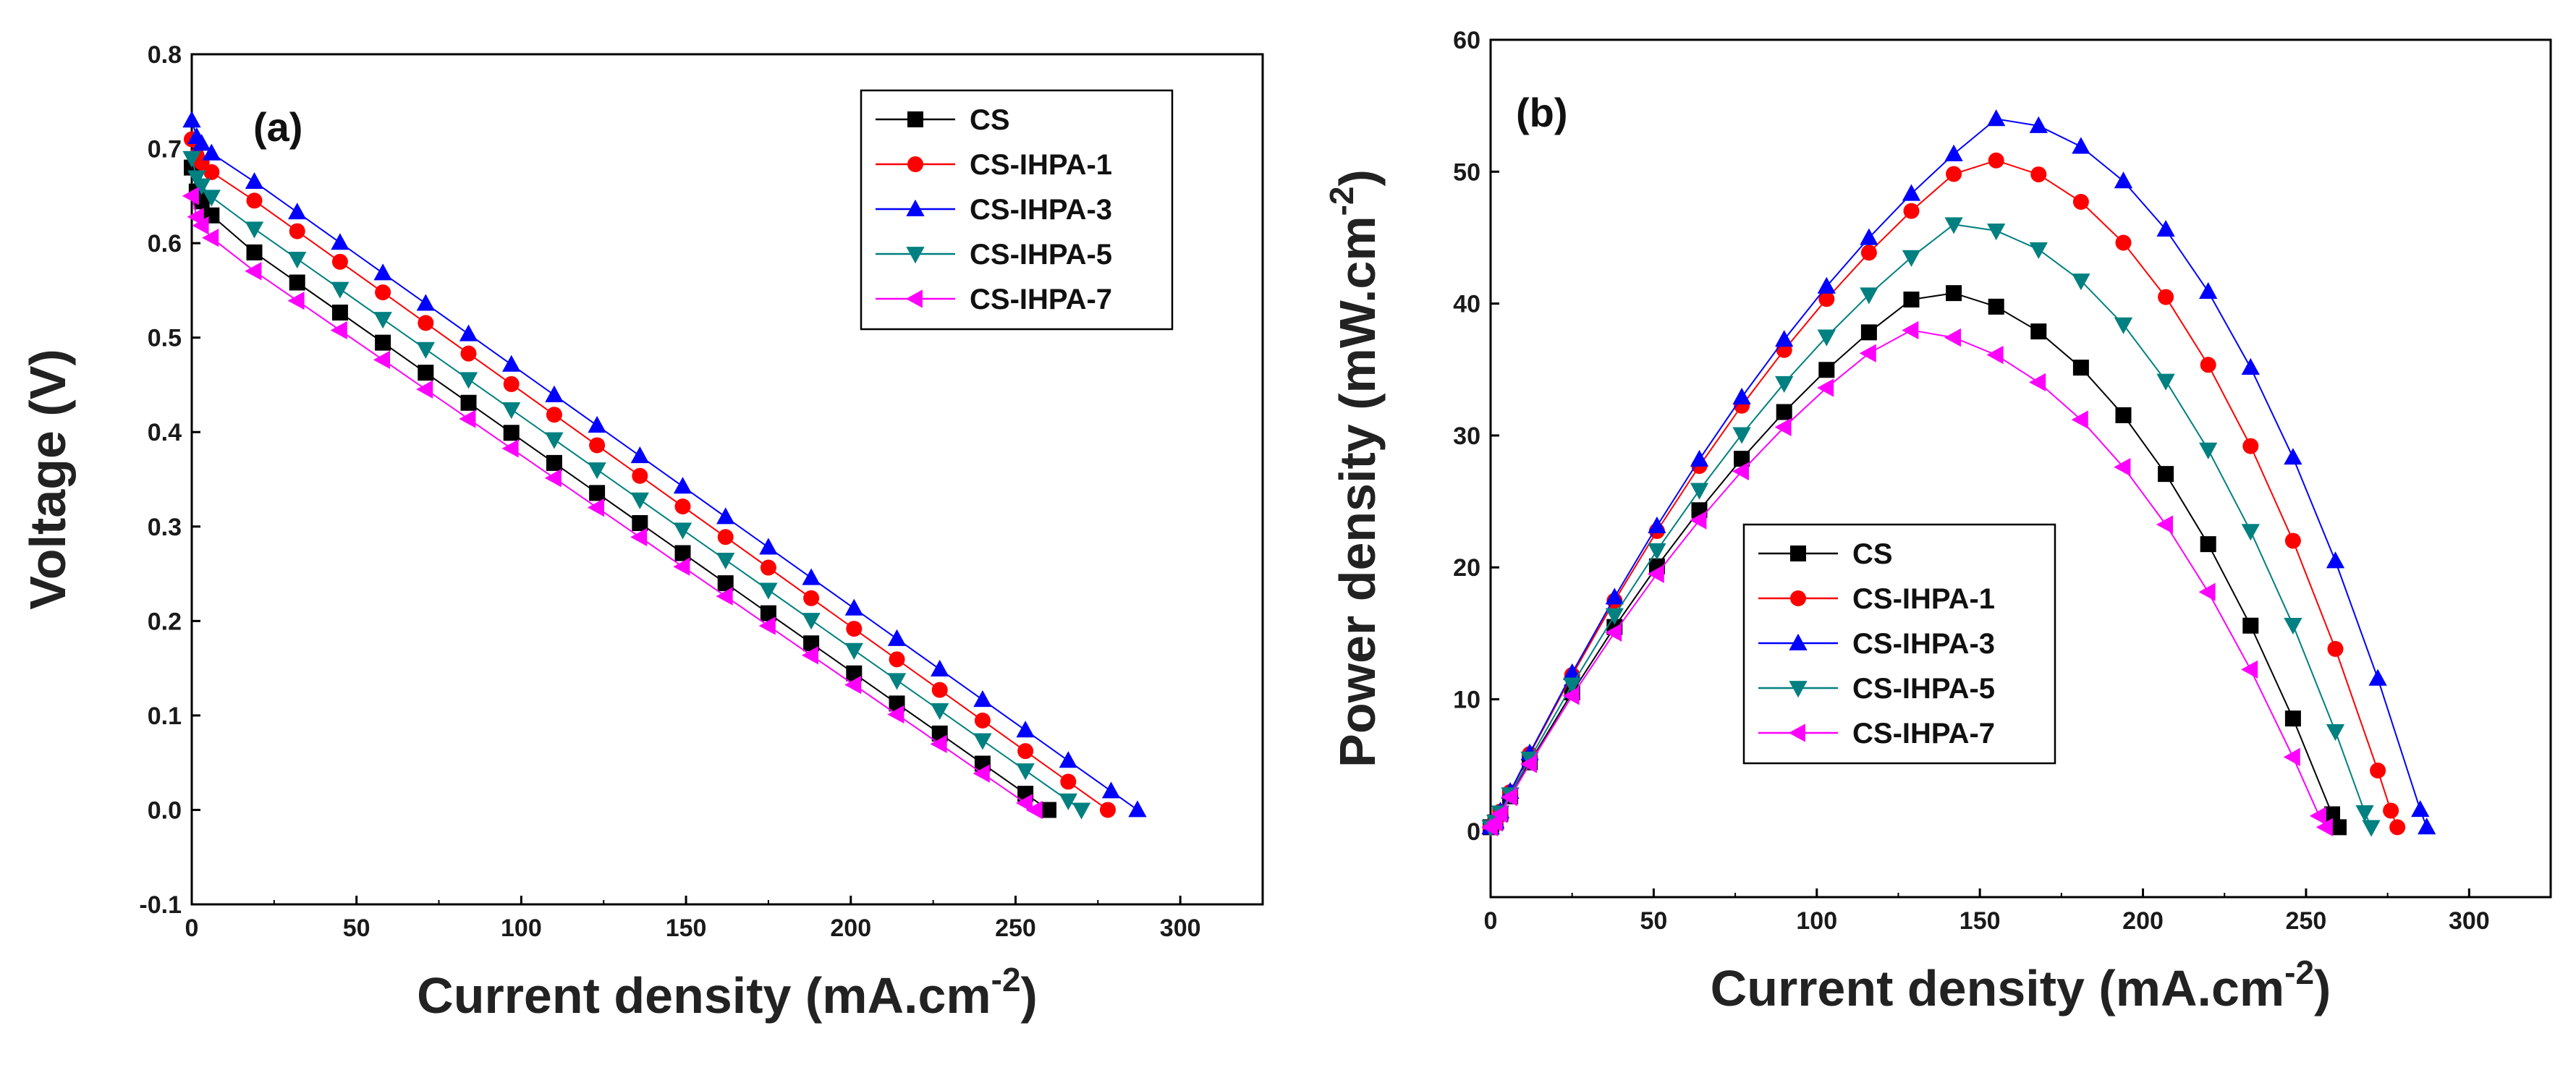 This screenshot has height=1078, width=2576. Describe the element at coordinates (1899, 644) in the screenshot. I see `legend: CS CS-IHPA-1 CS-IHPA-3 CS-IHPA-5 CS-IHPA-7` at that location.